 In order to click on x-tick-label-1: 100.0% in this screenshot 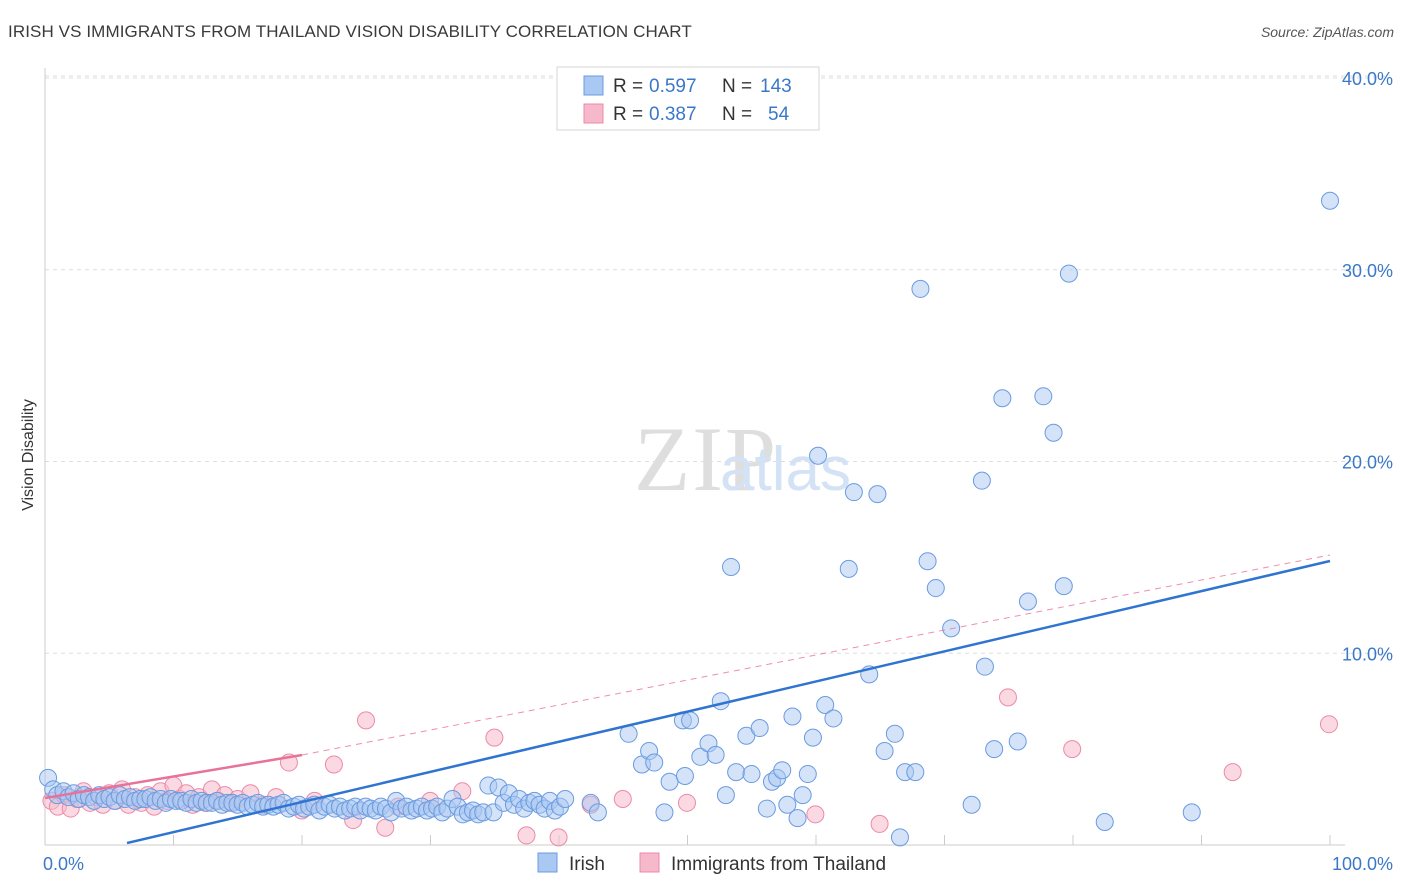, I will do `click(1362, 864)`.